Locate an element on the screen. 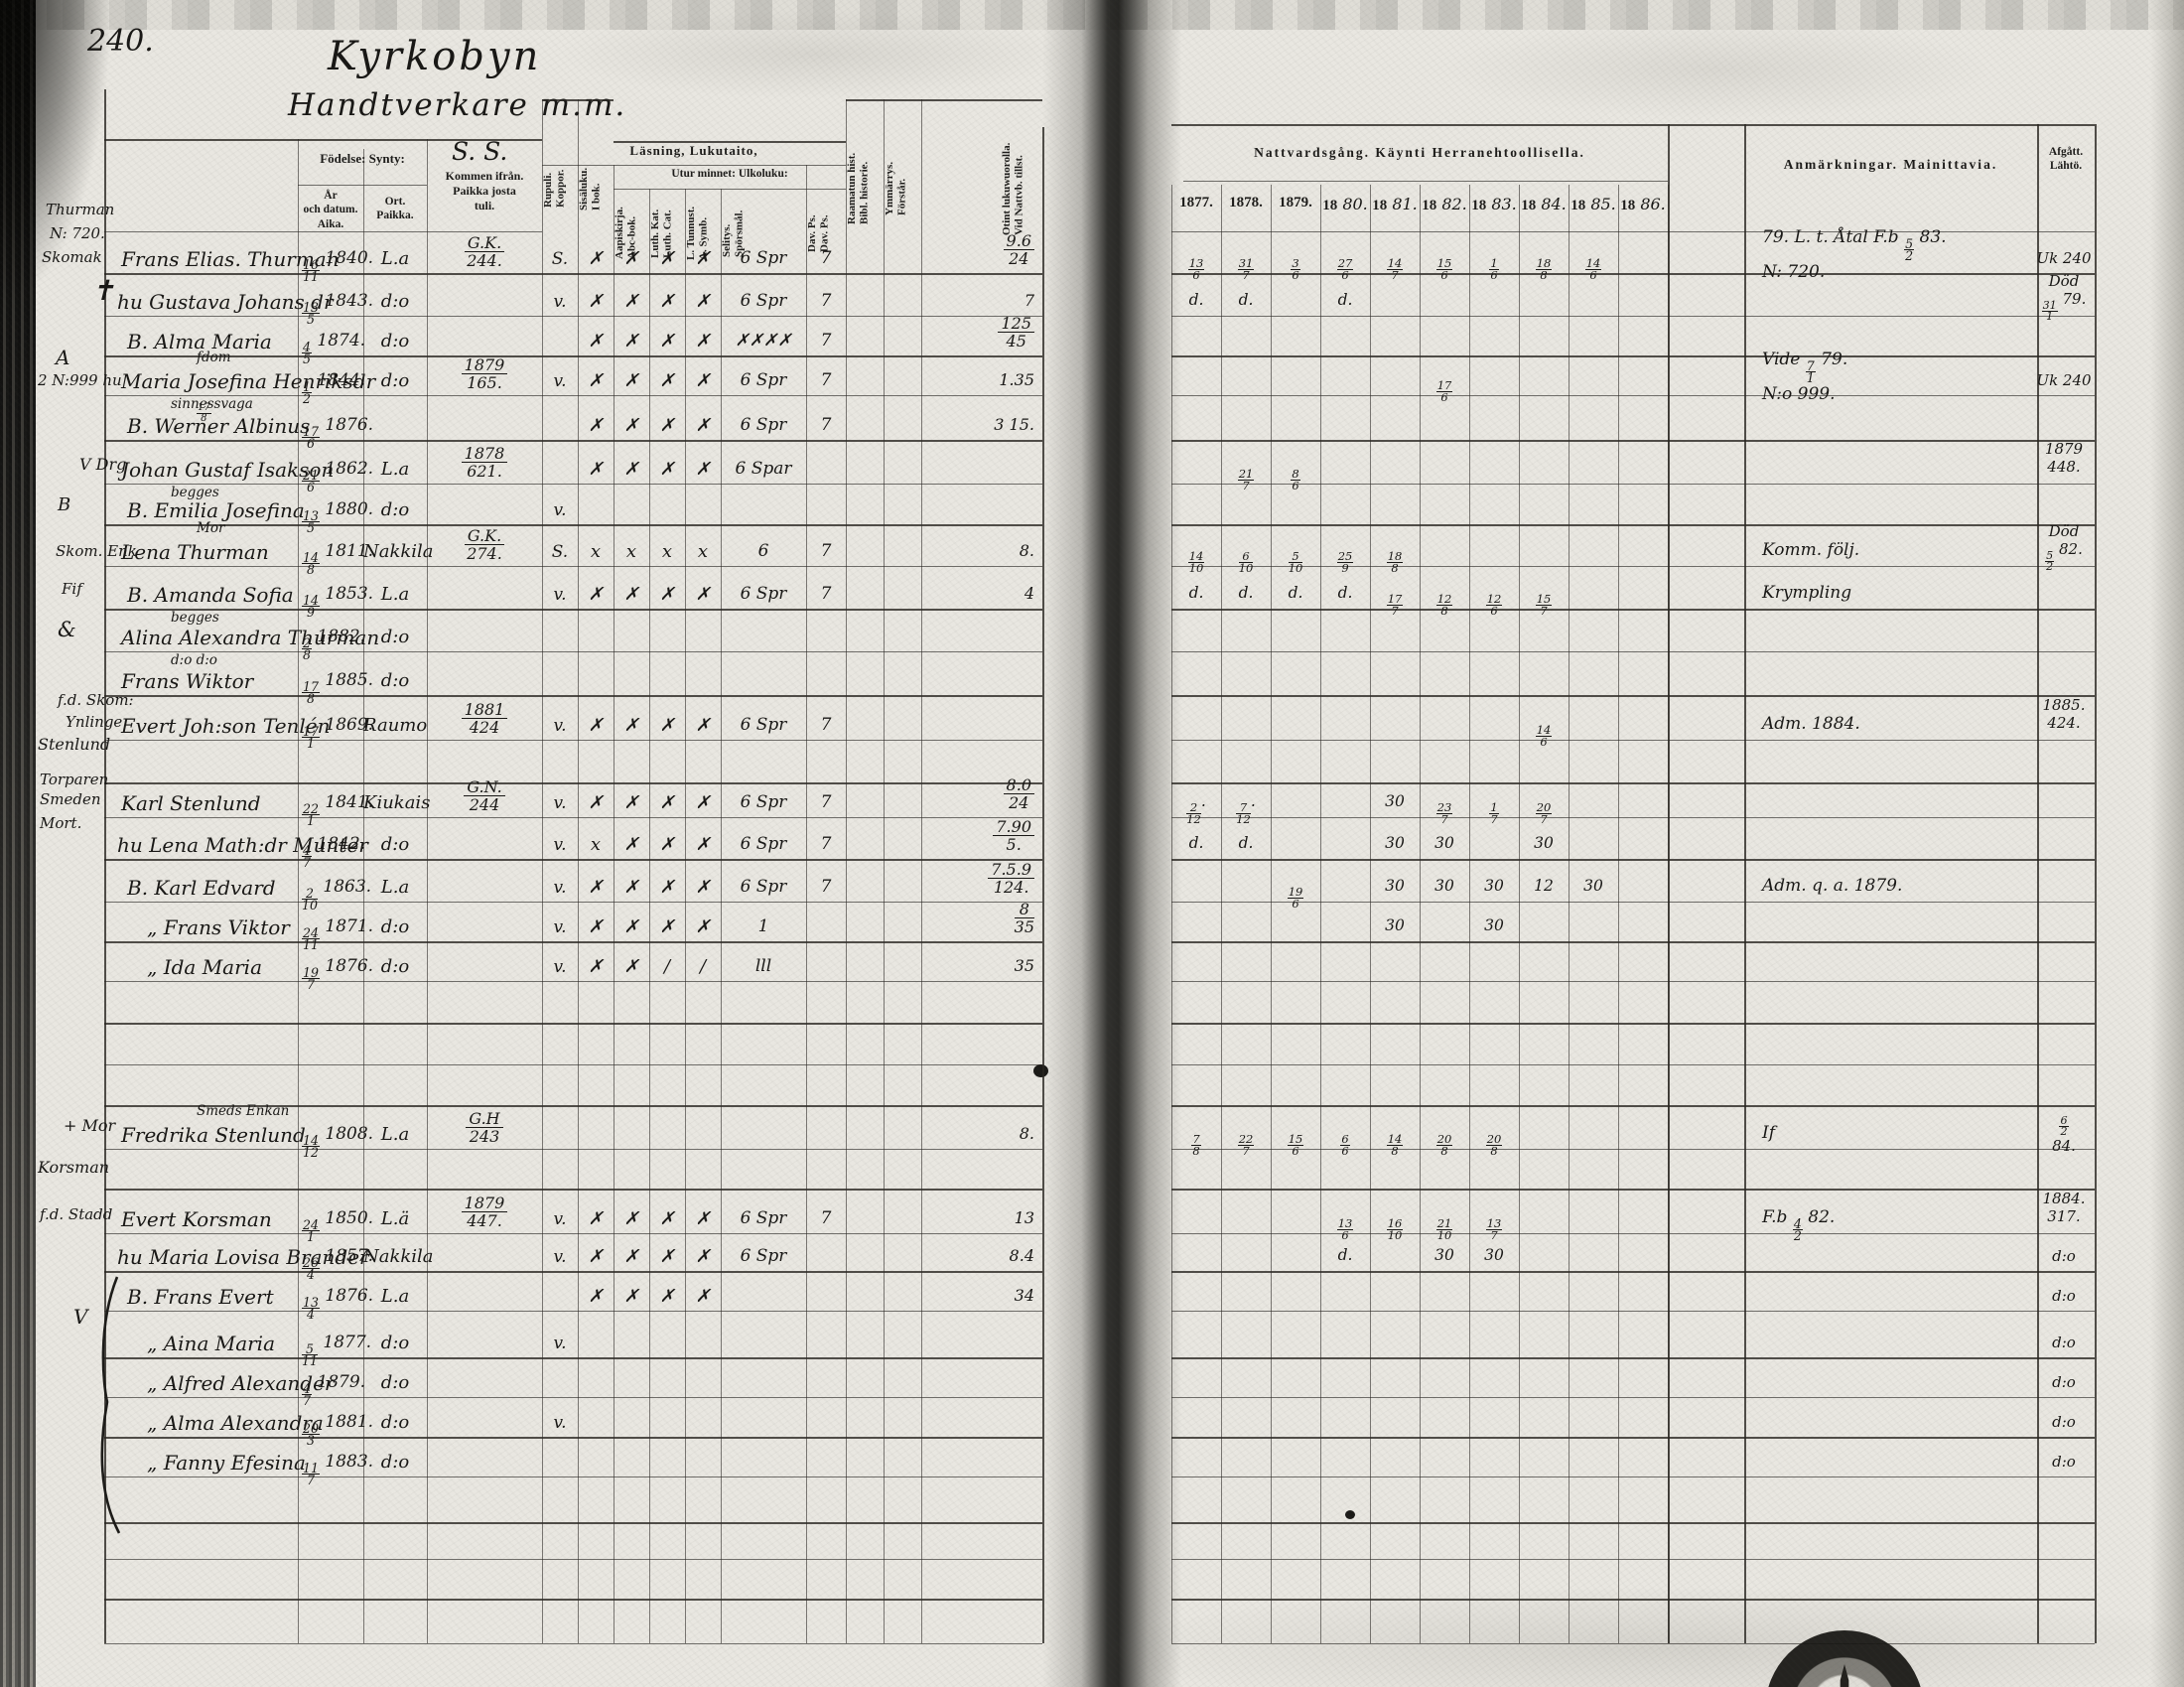 The height and width of the screenshot is (1687, 2184). came-from-cell: 1881 424 is located at coordinates (484, 718).